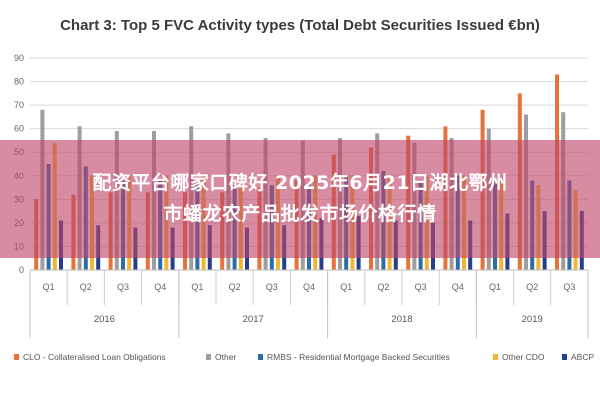 This screenshot has width=600, height=400. What do you see at coordinates (253, 319) in the screenshot?
I see `year-label: 2017` at bounding box center [253, 319].